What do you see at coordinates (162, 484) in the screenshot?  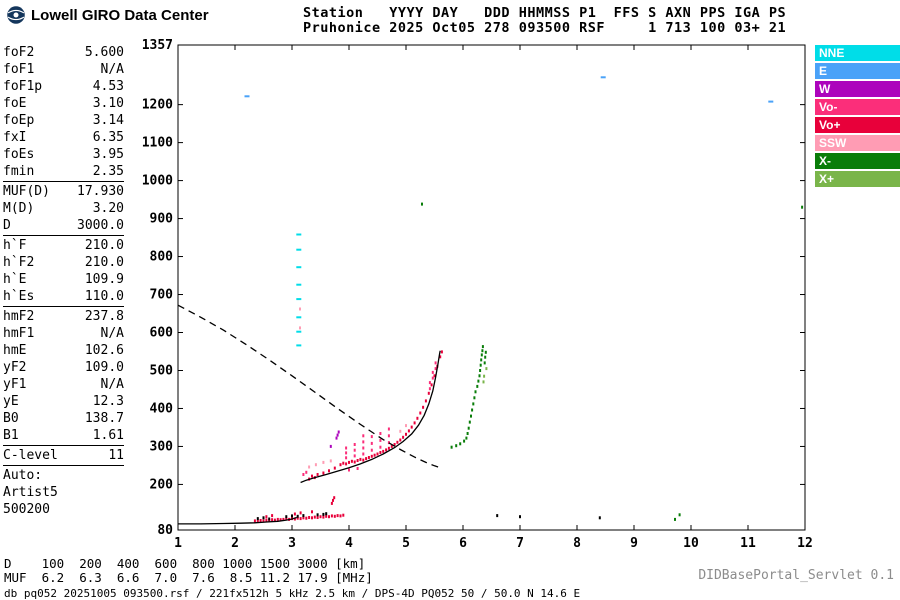 I see `y-tick-label: 200` at bounding box center [162, 484].